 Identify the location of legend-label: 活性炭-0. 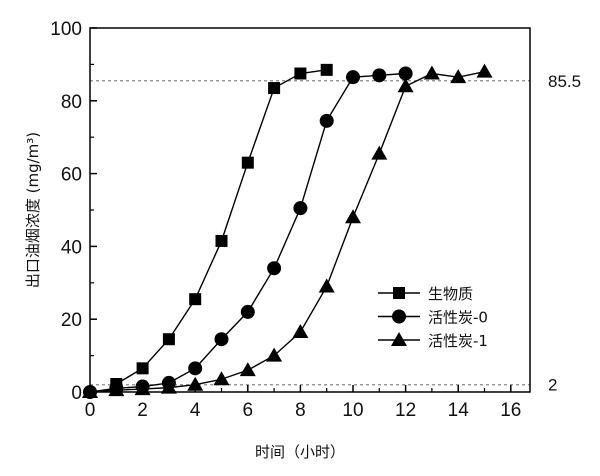
(458, 318).